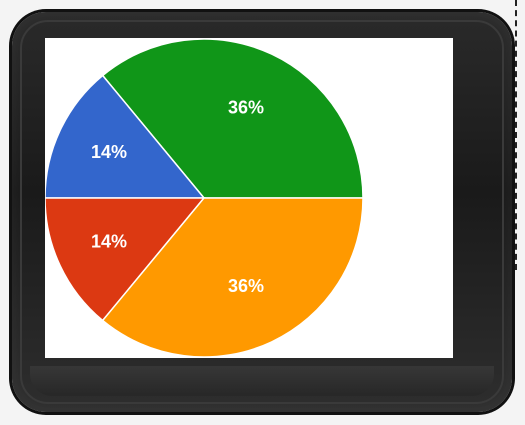 The height and width of the screenshot is (425, 525). Describe the element at coordinates (109, 152) in the screenshot. I see `pie-slice-label-2: 14%` at that location.